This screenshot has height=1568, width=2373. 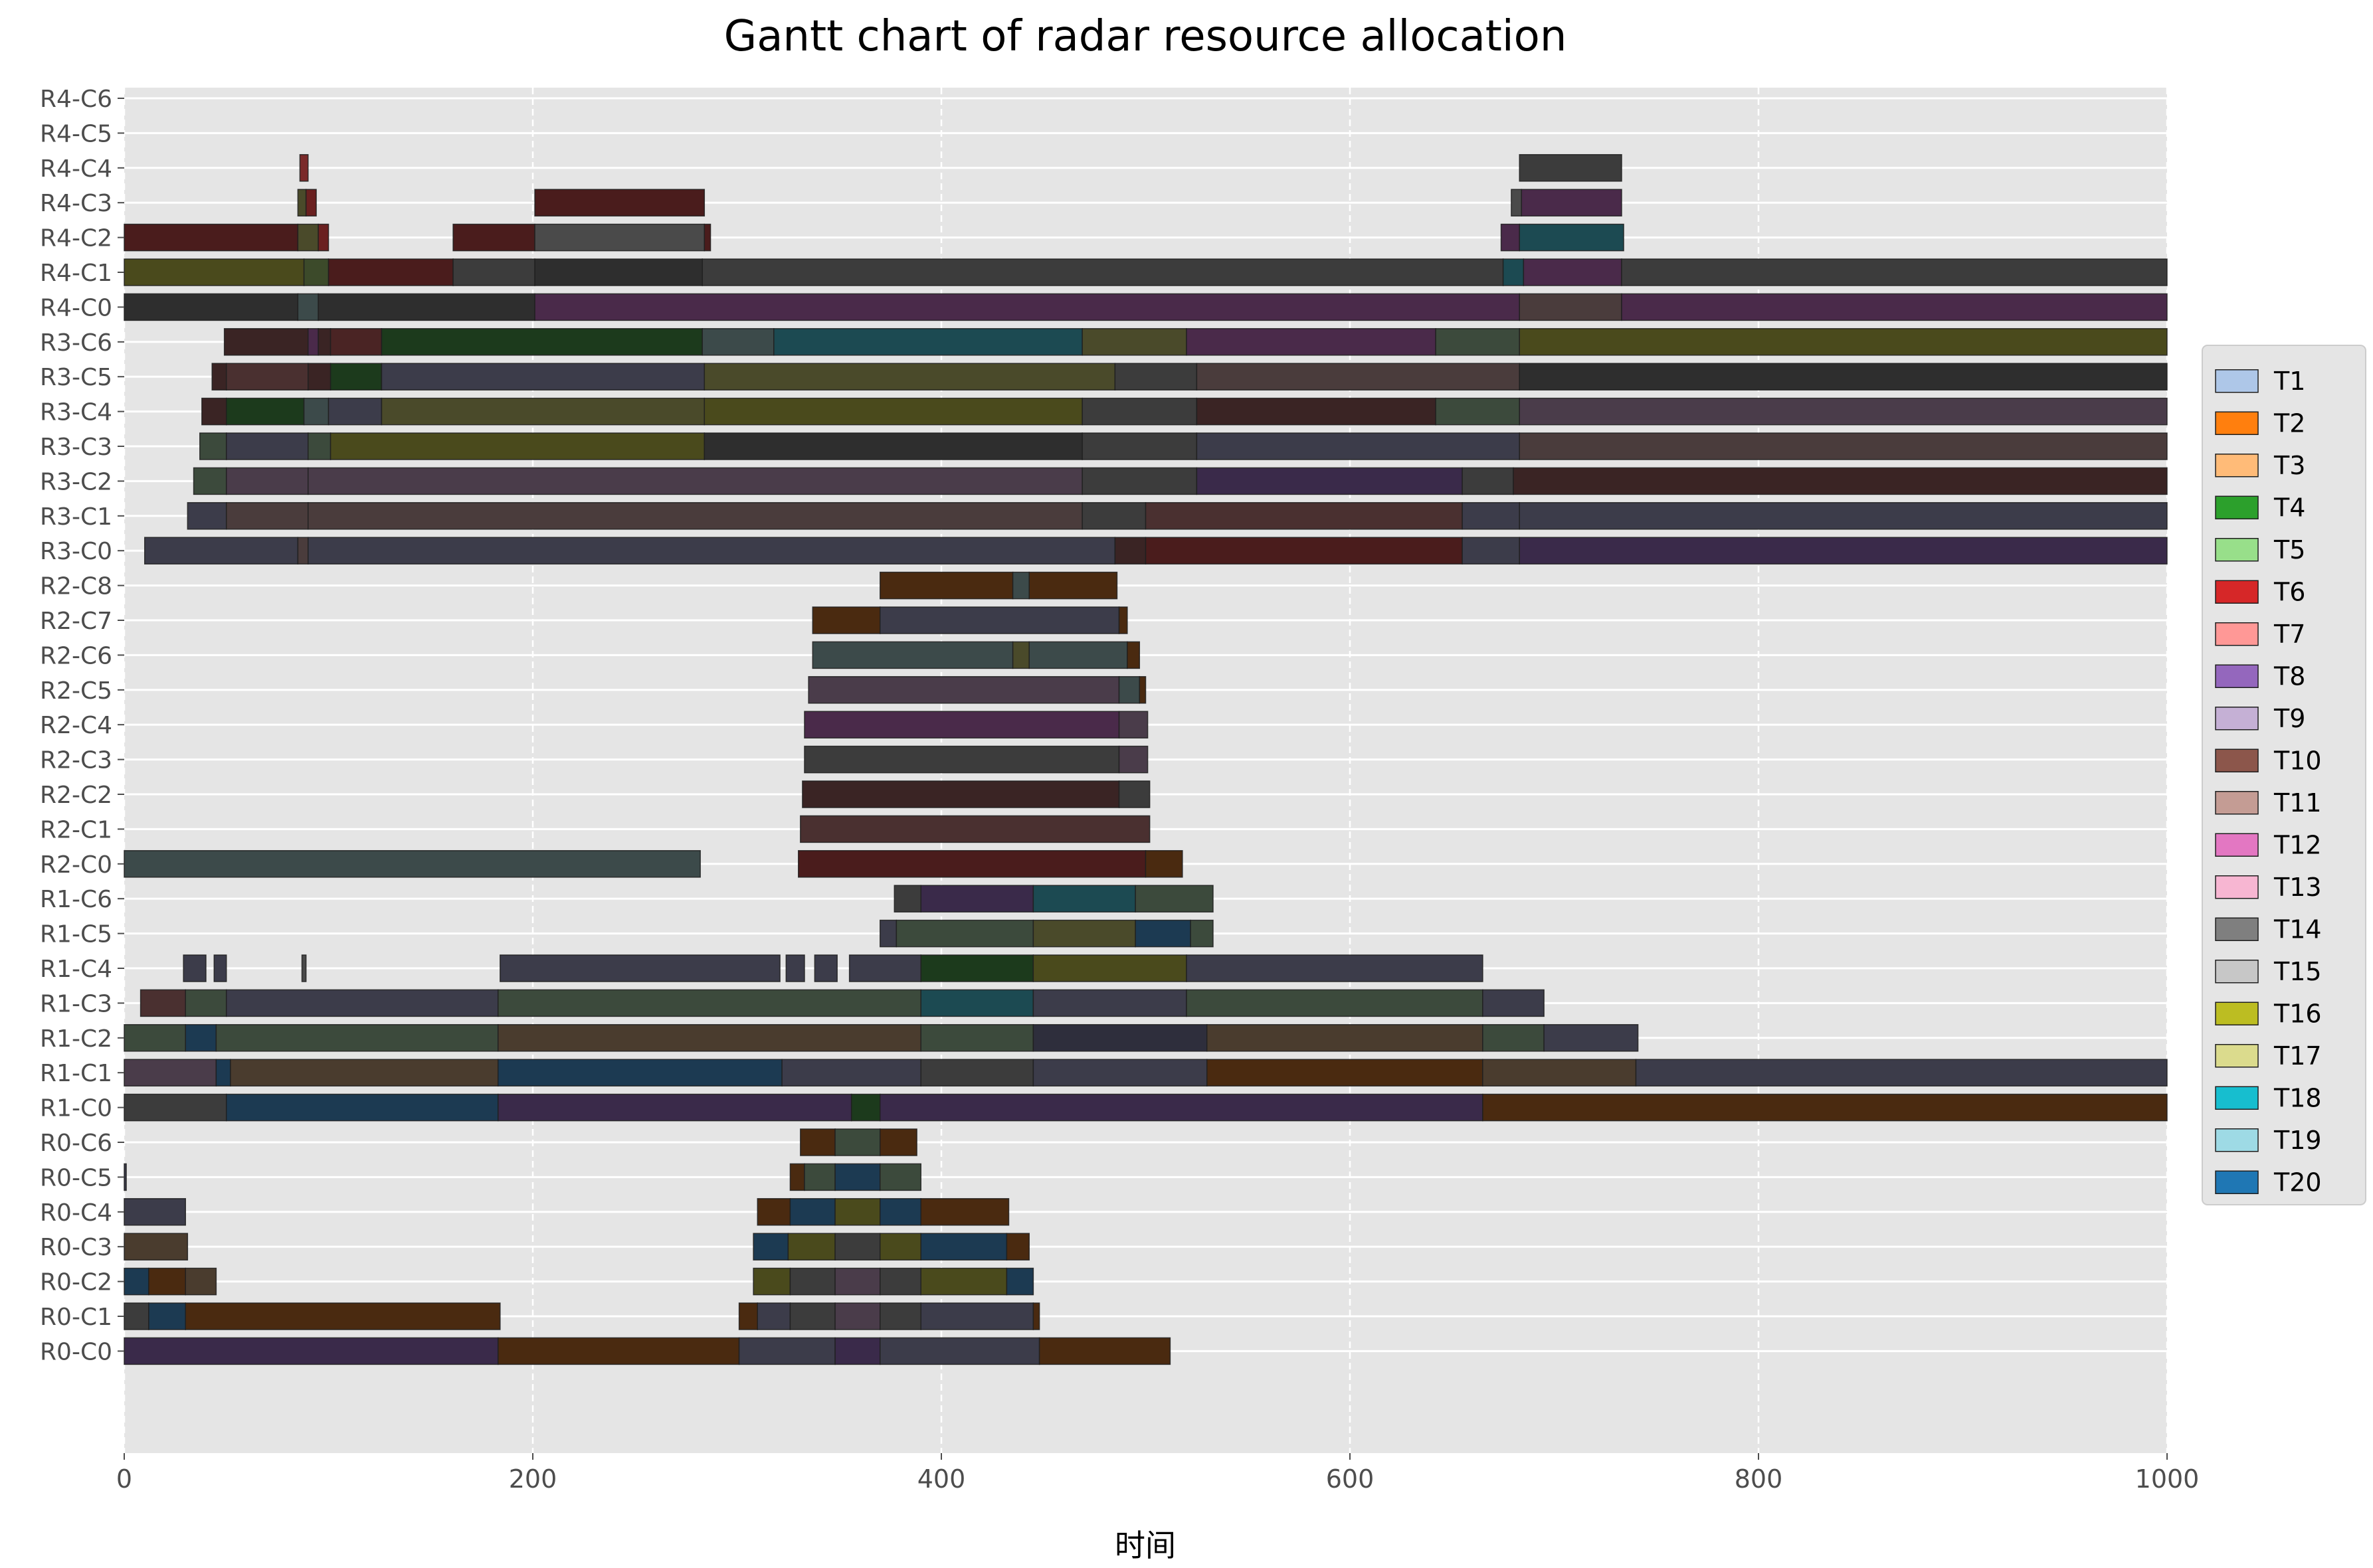 I want to click on y-tick-label: R4-C2, so click(x=76, y=238).